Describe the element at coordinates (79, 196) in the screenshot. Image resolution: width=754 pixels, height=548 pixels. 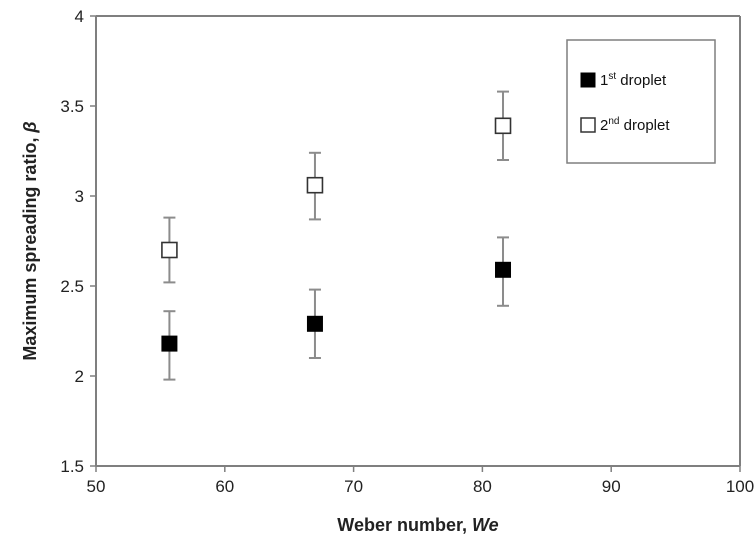
I see `y-tick-label: 3` at that location.